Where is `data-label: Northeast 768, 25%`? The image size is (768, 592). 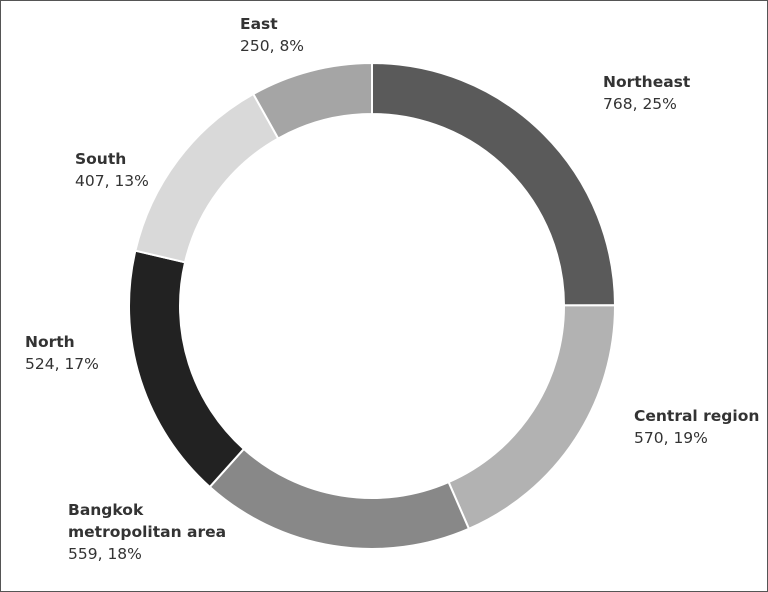 data-label: Northeast 768, 25% is located at coordinates (646, 93).